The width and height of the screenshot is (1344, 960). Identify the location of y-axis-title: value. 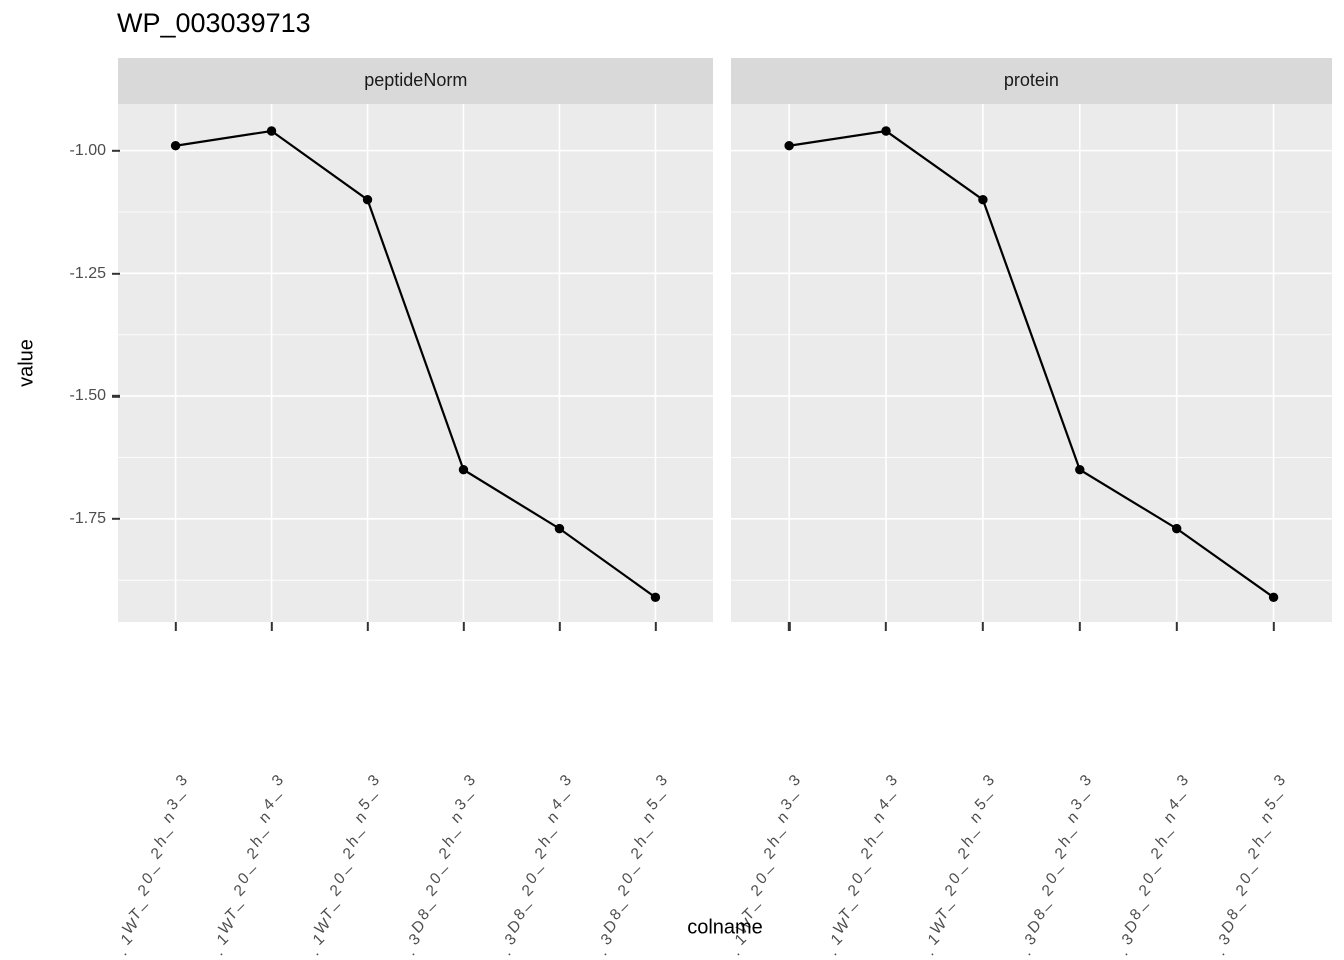
(26, 363).